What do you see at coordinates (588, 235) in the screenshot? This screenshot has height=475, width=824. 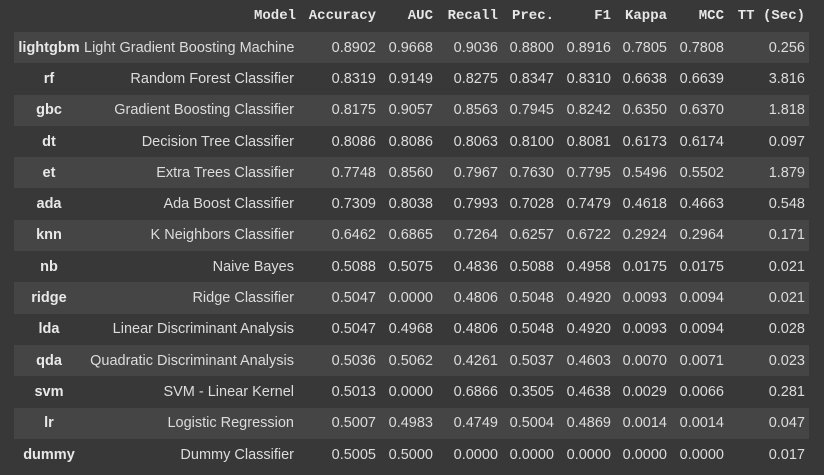 I see `cell-f1: 0.6722` at bounding box center [588, 235].